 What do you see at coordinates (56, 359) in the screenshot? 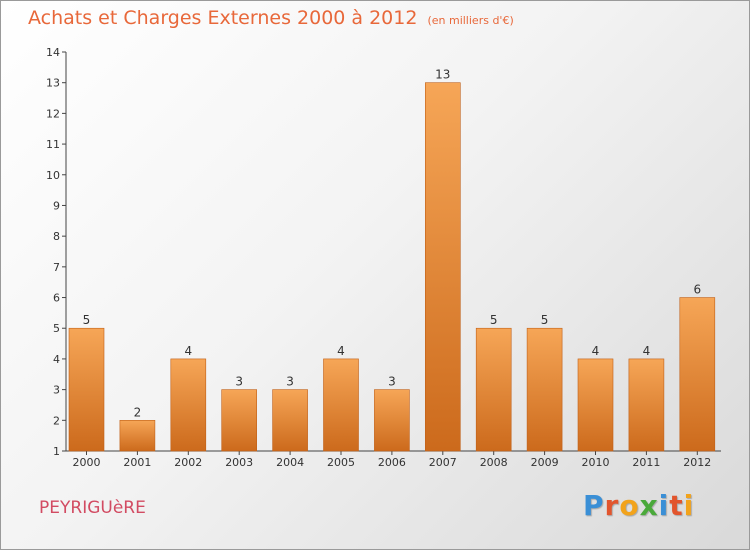
I see `y-tick-label: 4` at bounding box center [56, 359].